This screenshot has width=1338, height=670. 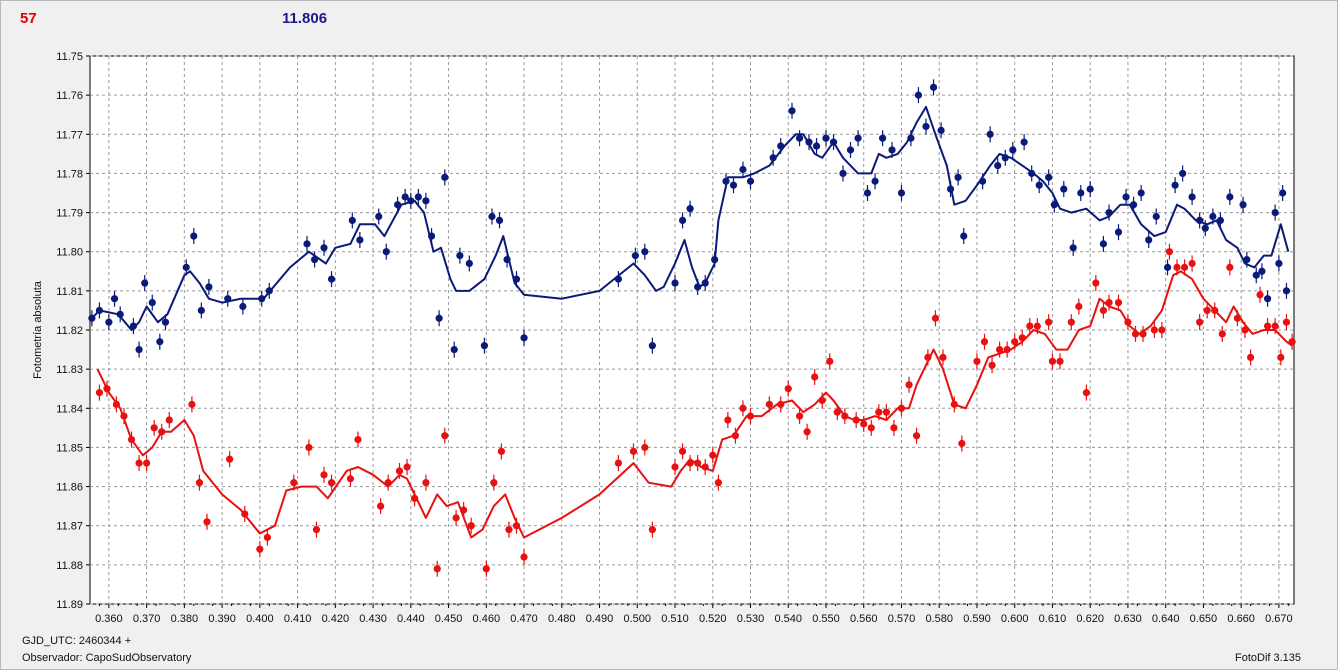 I want to click on x-tick-label: 0.440, so click(x=411, y=619).